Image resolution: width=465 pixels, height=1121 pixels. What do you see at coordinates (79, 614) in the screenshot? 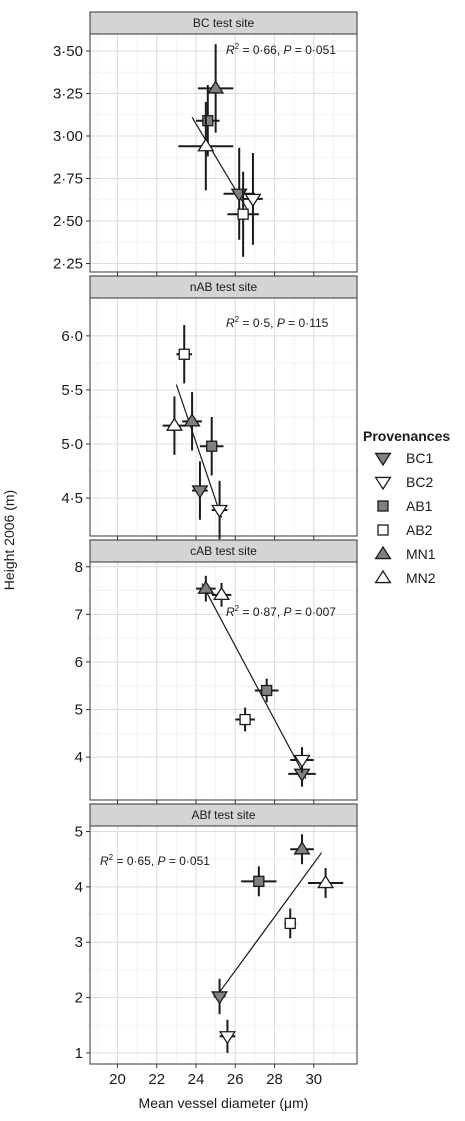
I see `y-tick-label: 7` at bounding box center [79, 614].